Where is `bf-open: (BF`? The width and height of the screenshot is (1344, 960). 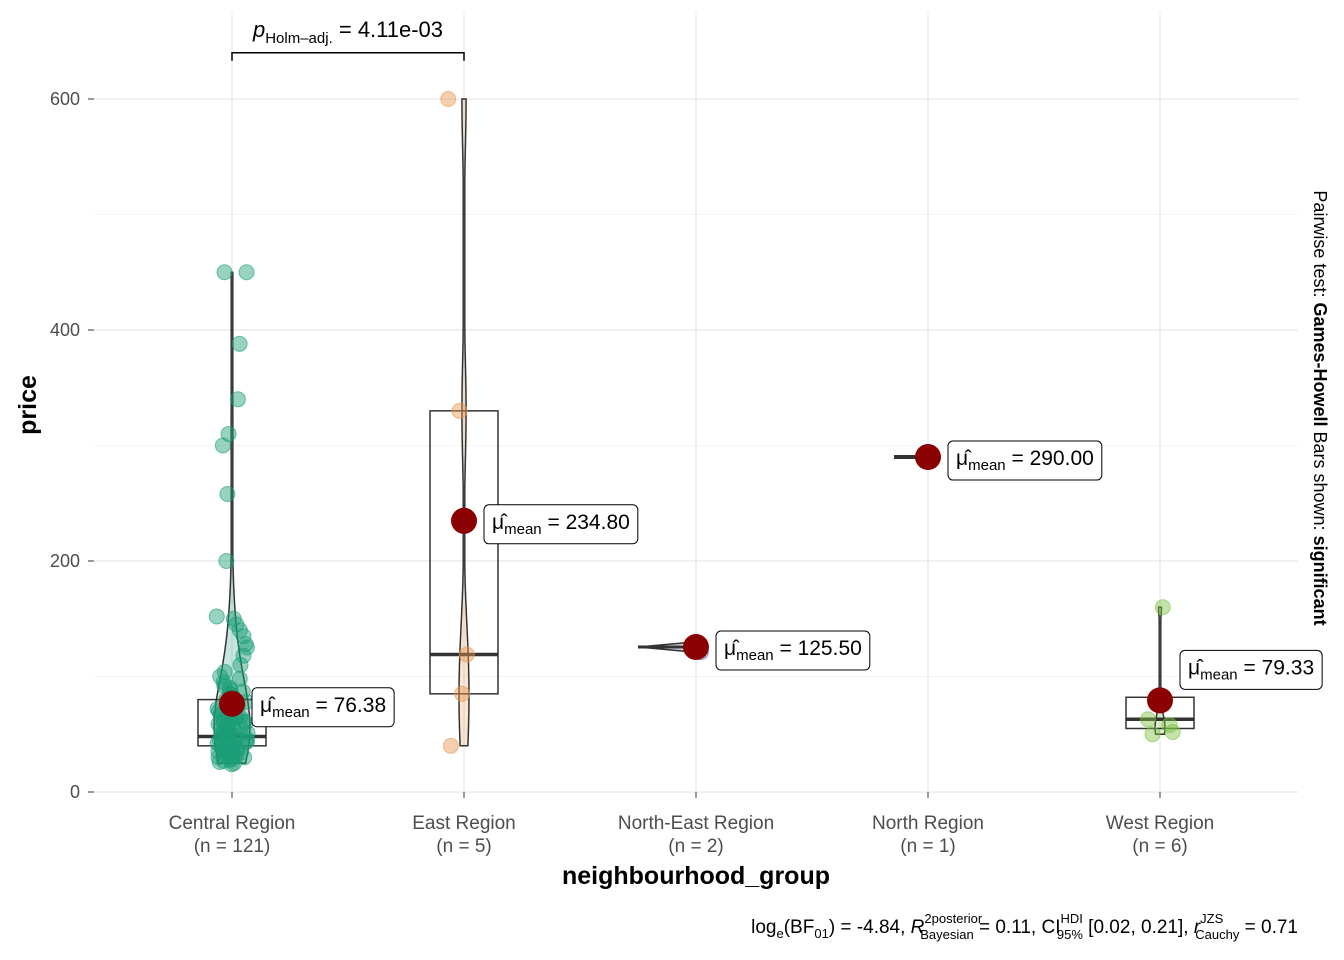
bf-open: (BF is located at coordinates (799, 927).